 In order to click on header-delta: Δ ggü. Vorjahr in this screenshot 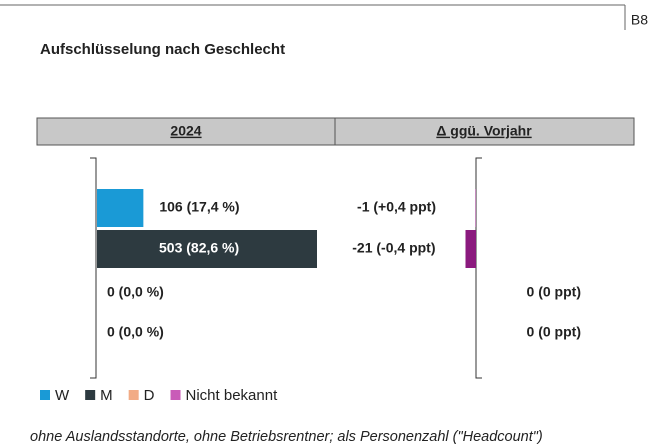, I will do `click(484, 131)`.